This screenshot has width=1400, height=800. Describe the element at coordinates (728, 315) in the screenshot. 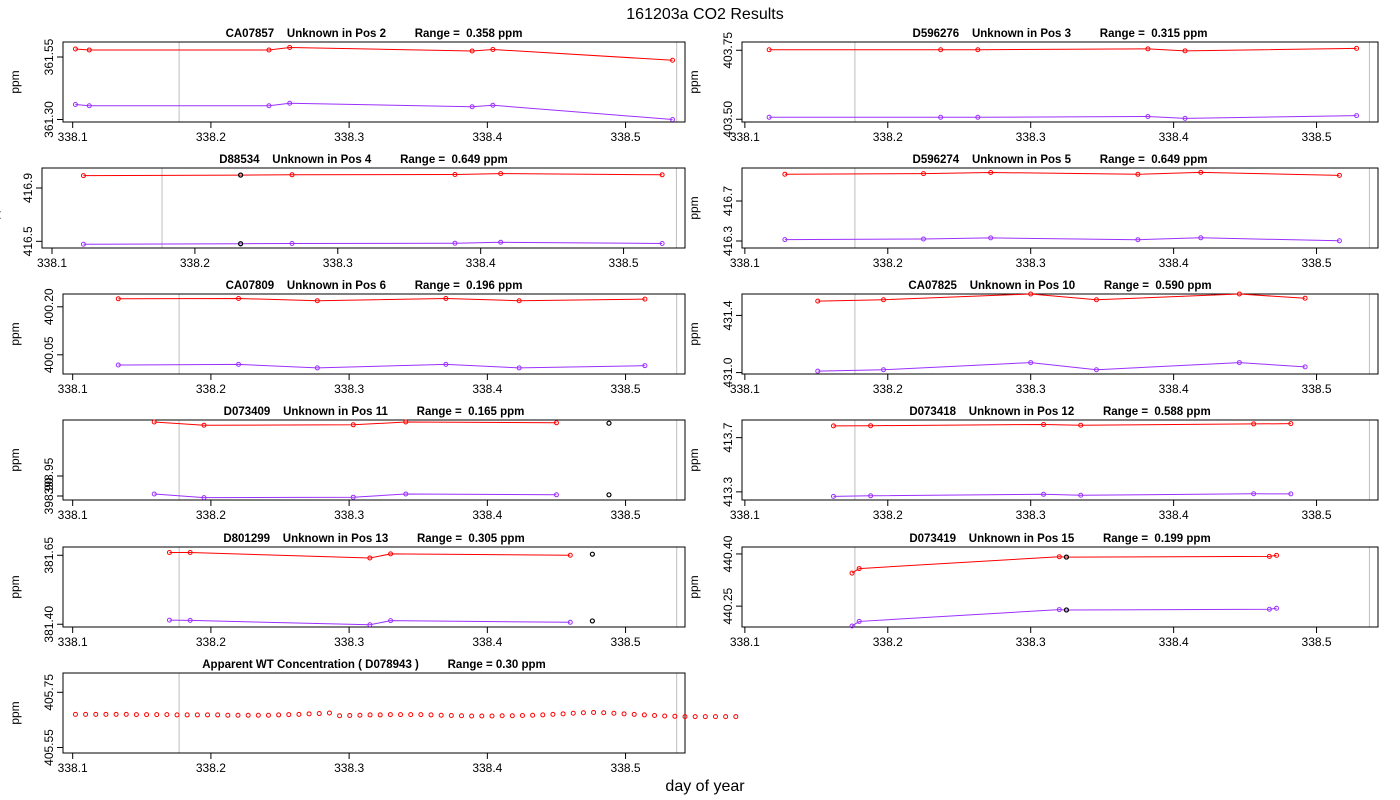

I see `y-tick-label: 431.4` at that location.